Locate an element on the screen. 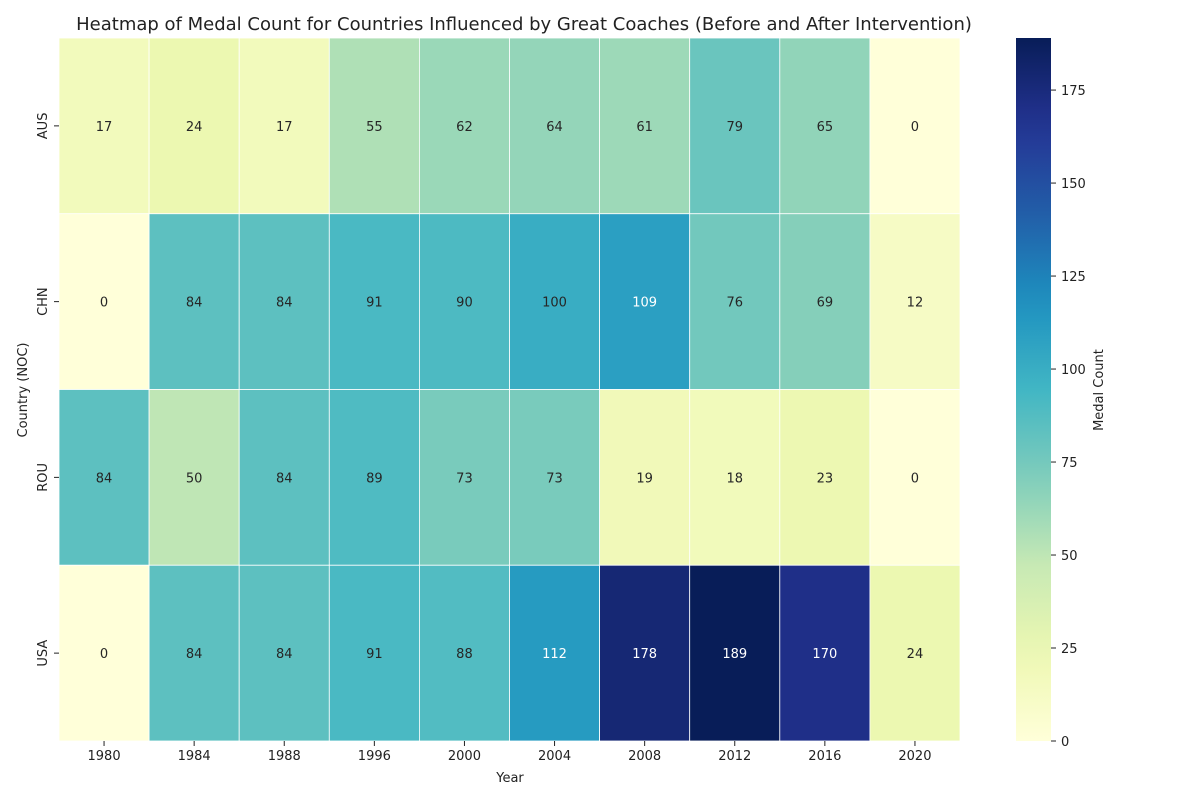 The height and width of the screenshot is (800, 1200). x-tick-label: 2004 is located at coordinates (554, 756).